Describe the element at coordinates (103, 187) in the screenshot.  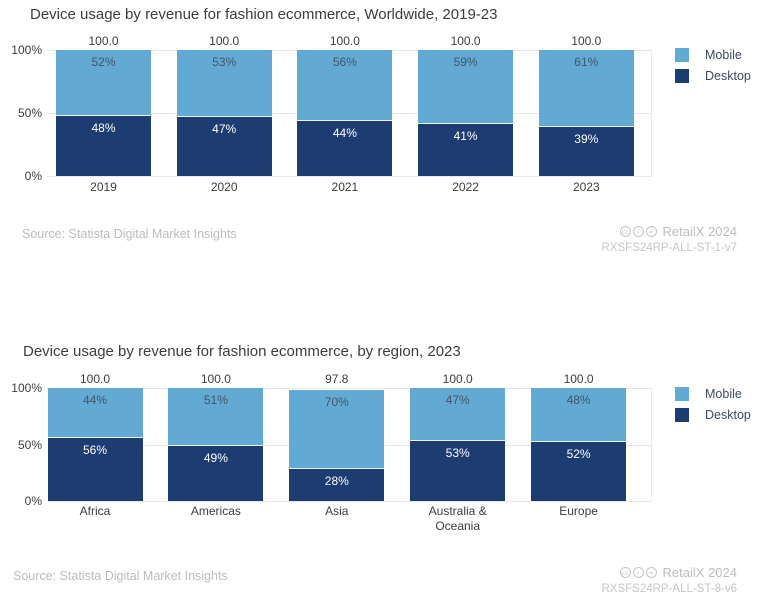
I see `x-axis-label: 2019` at that location.